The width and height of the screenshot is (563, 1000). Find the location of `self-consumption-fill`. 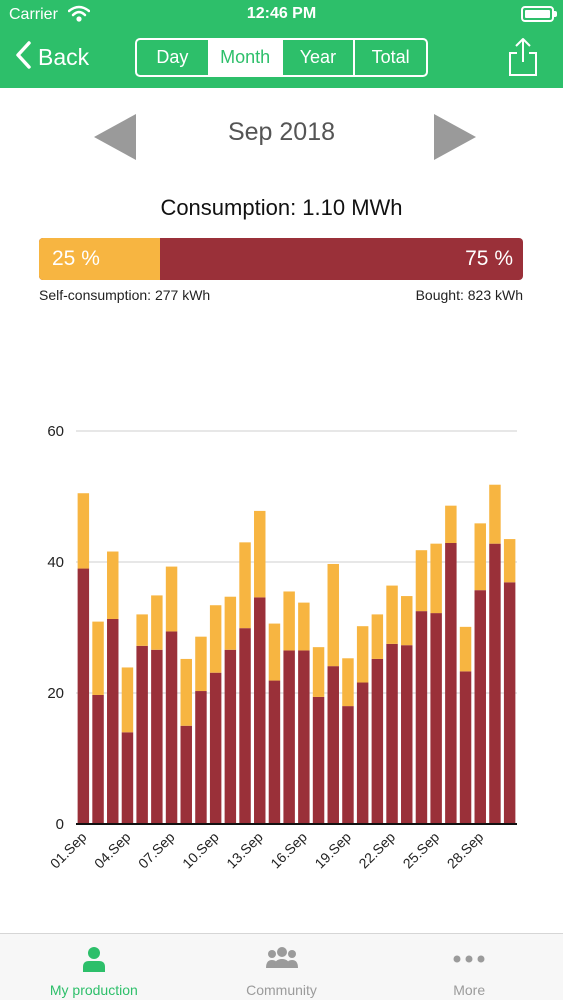

self-consumption-fill is located at coordinates (99, 259).